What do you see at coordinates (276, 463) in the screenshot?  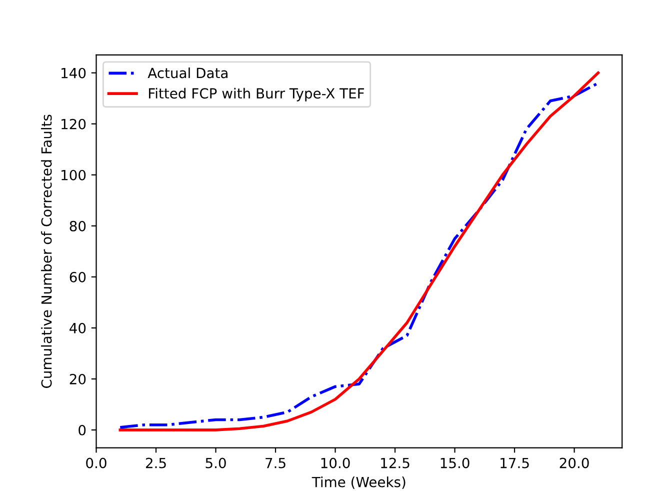 I see `x-tick-label: 7.5` at bounding box center [276, 463].